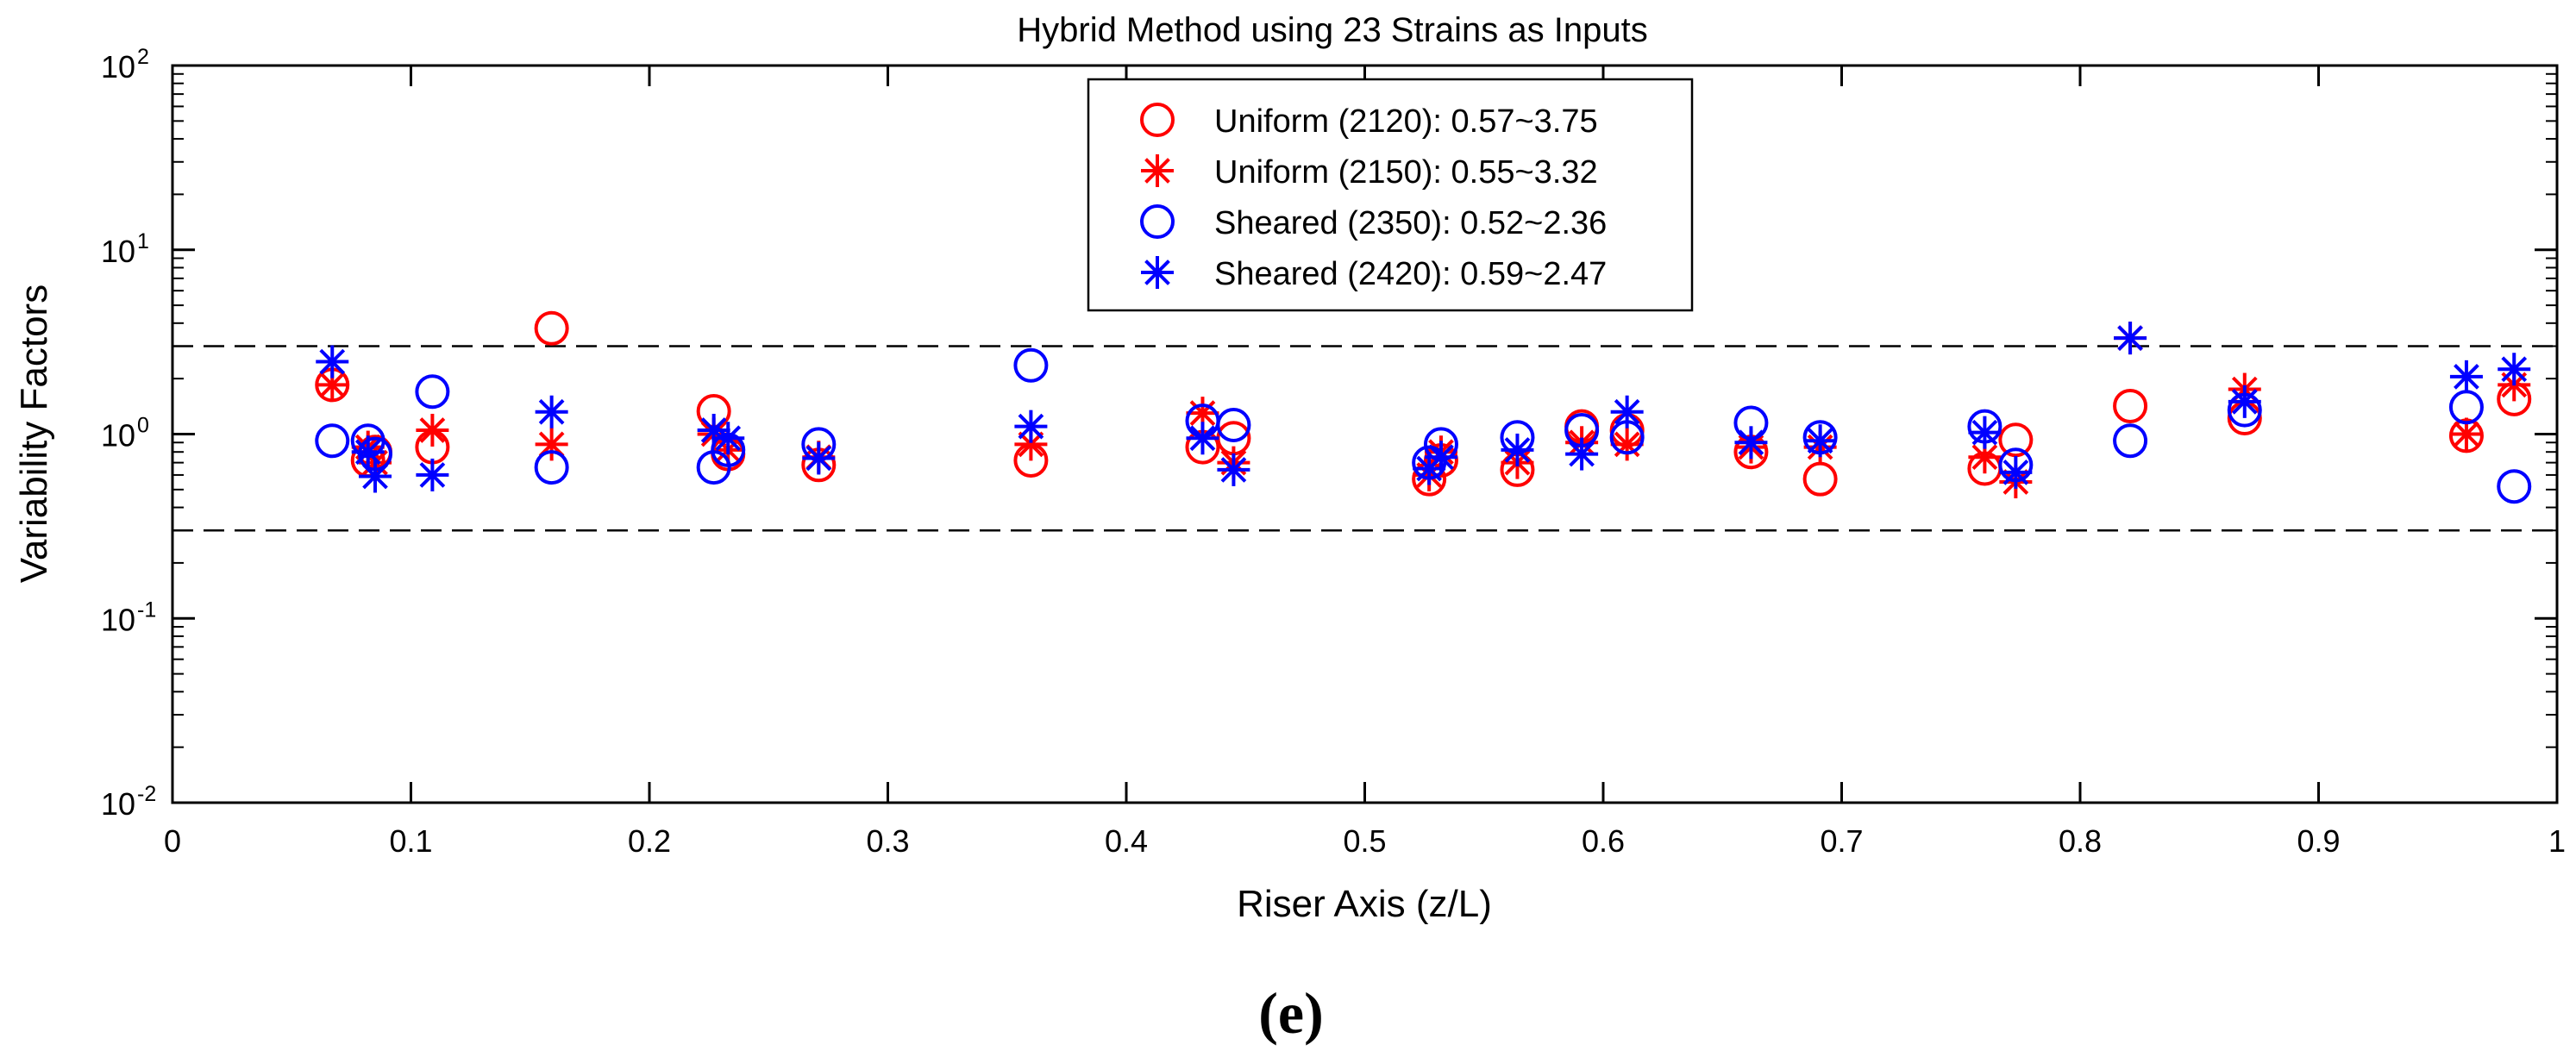  Describe the element at coordinates (2557, 841) in the screenshot. I see `x-tick-label: 1` at that location.